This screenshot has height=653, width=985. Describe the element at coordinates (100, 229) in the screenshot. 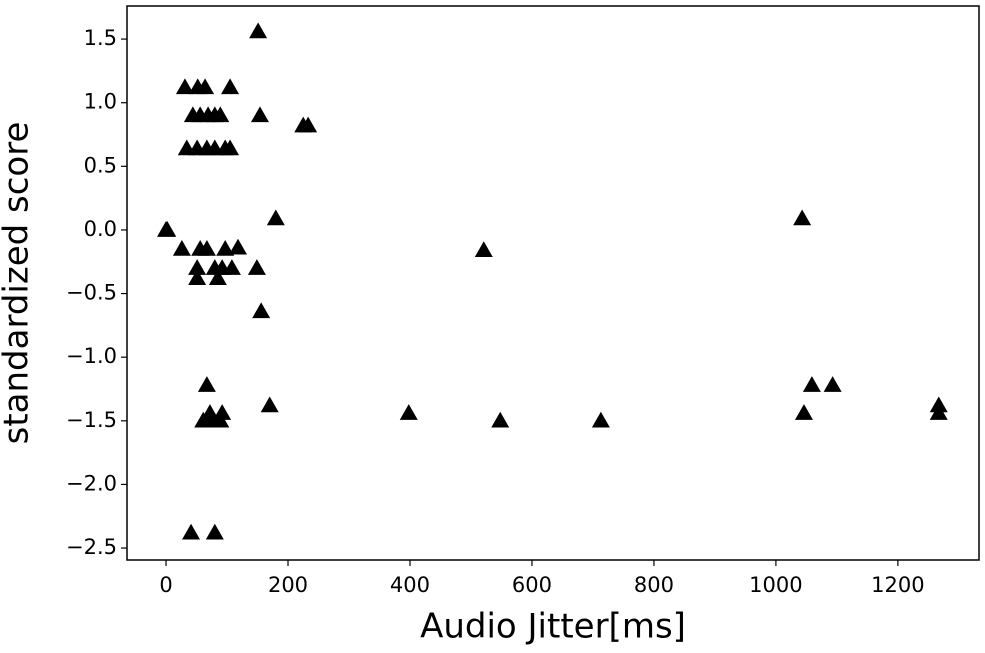

I see `y-tick-label: 0.0` at that location.